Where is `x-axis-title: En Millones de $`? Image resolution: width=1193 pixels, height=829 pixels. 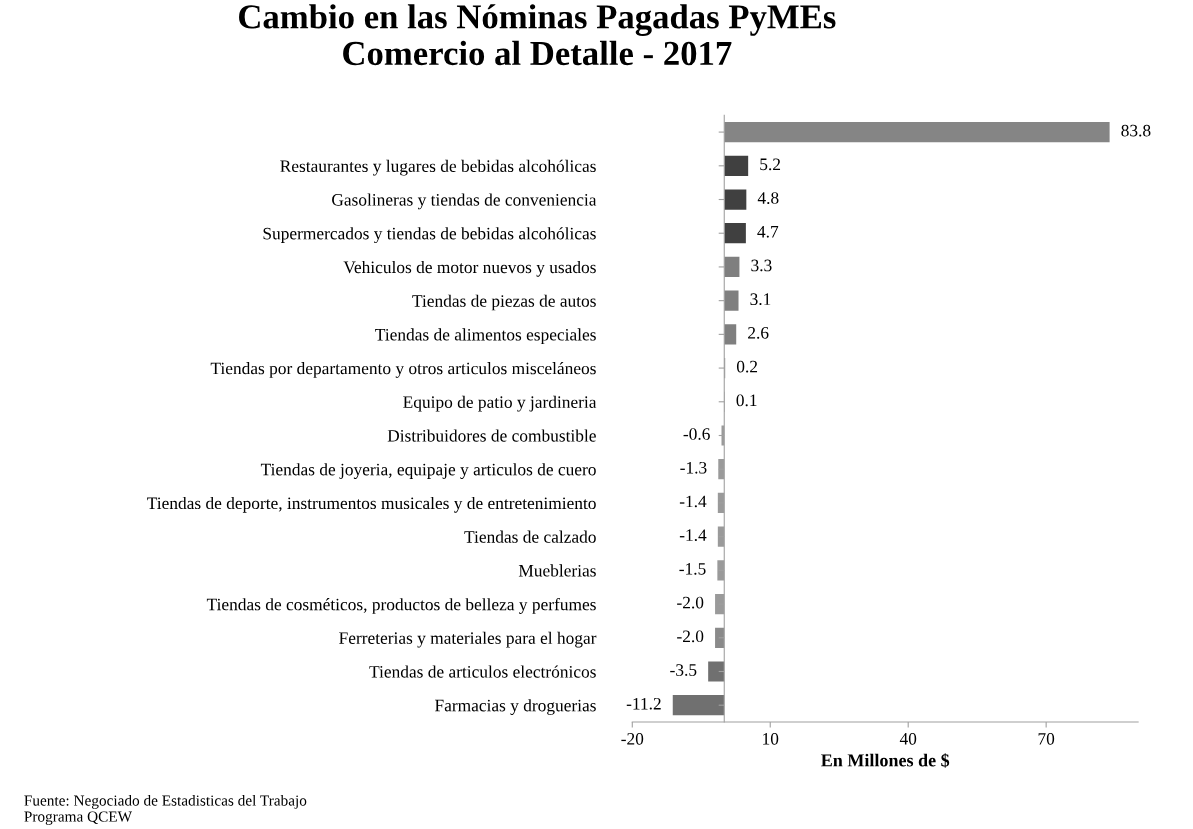 x-axis-title: En Millones de $ is located at coordinates (885, 760).